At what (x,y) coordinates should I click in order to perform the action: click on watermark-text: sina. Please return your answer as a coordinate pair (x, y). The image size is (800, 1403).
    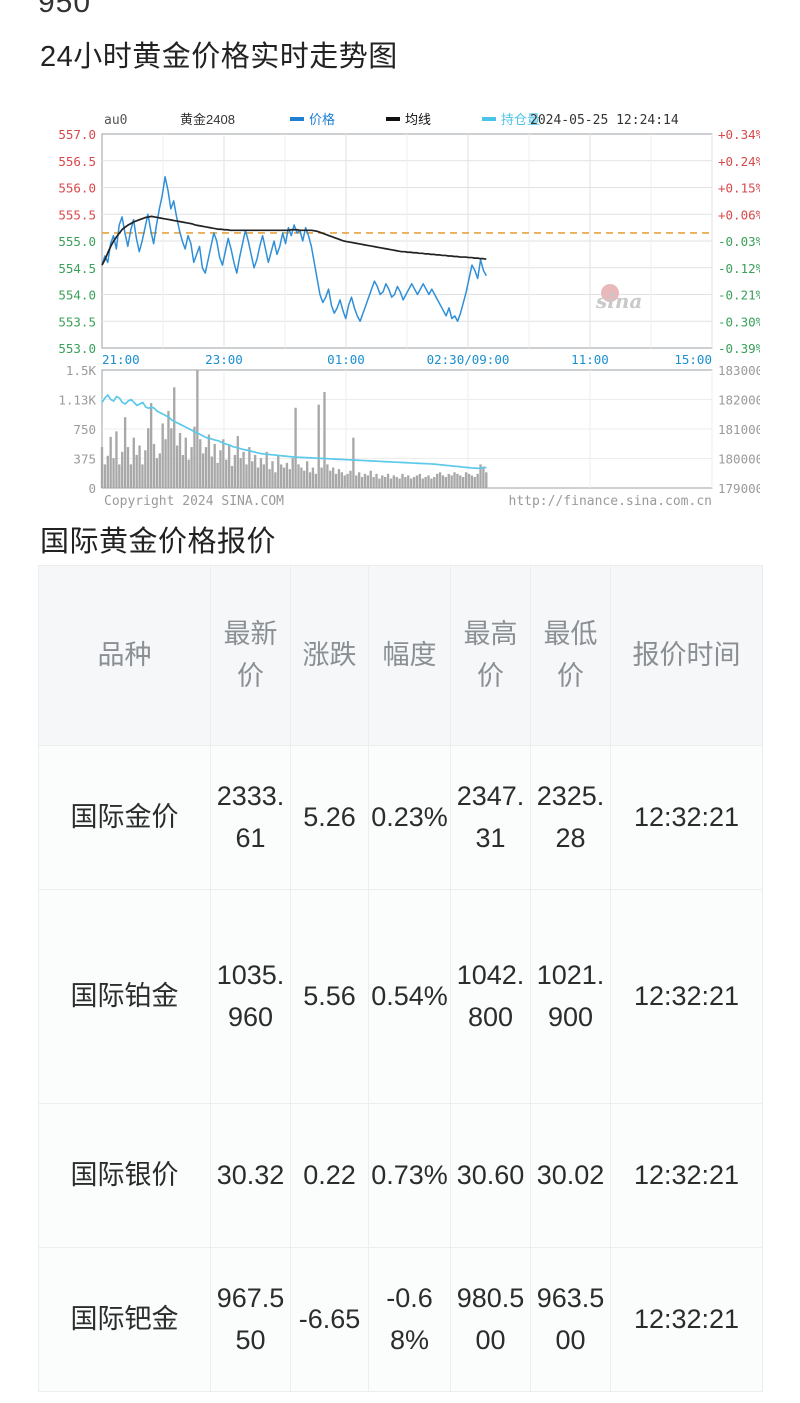
    Looking at the image, I should click on (618, 301).